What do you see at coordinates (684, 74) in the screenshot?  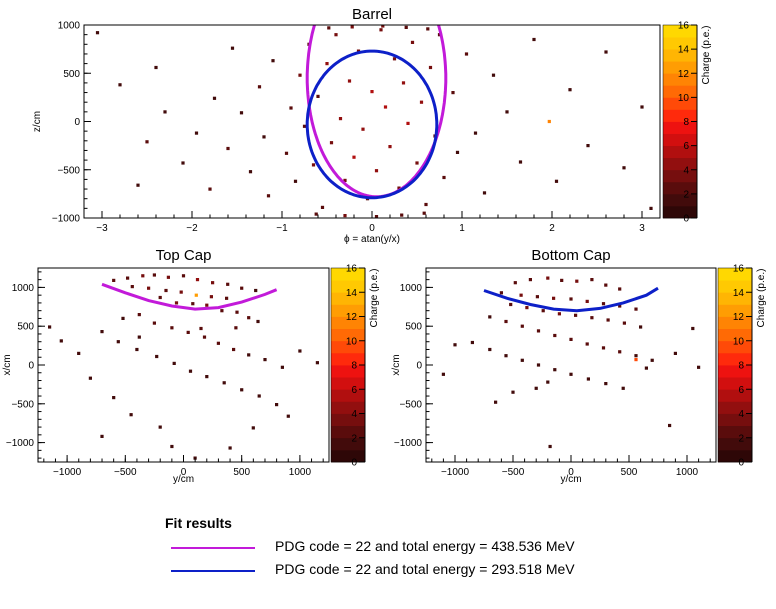 I see `barrel-ztick-label: 12` at bounding box center [684, 74].